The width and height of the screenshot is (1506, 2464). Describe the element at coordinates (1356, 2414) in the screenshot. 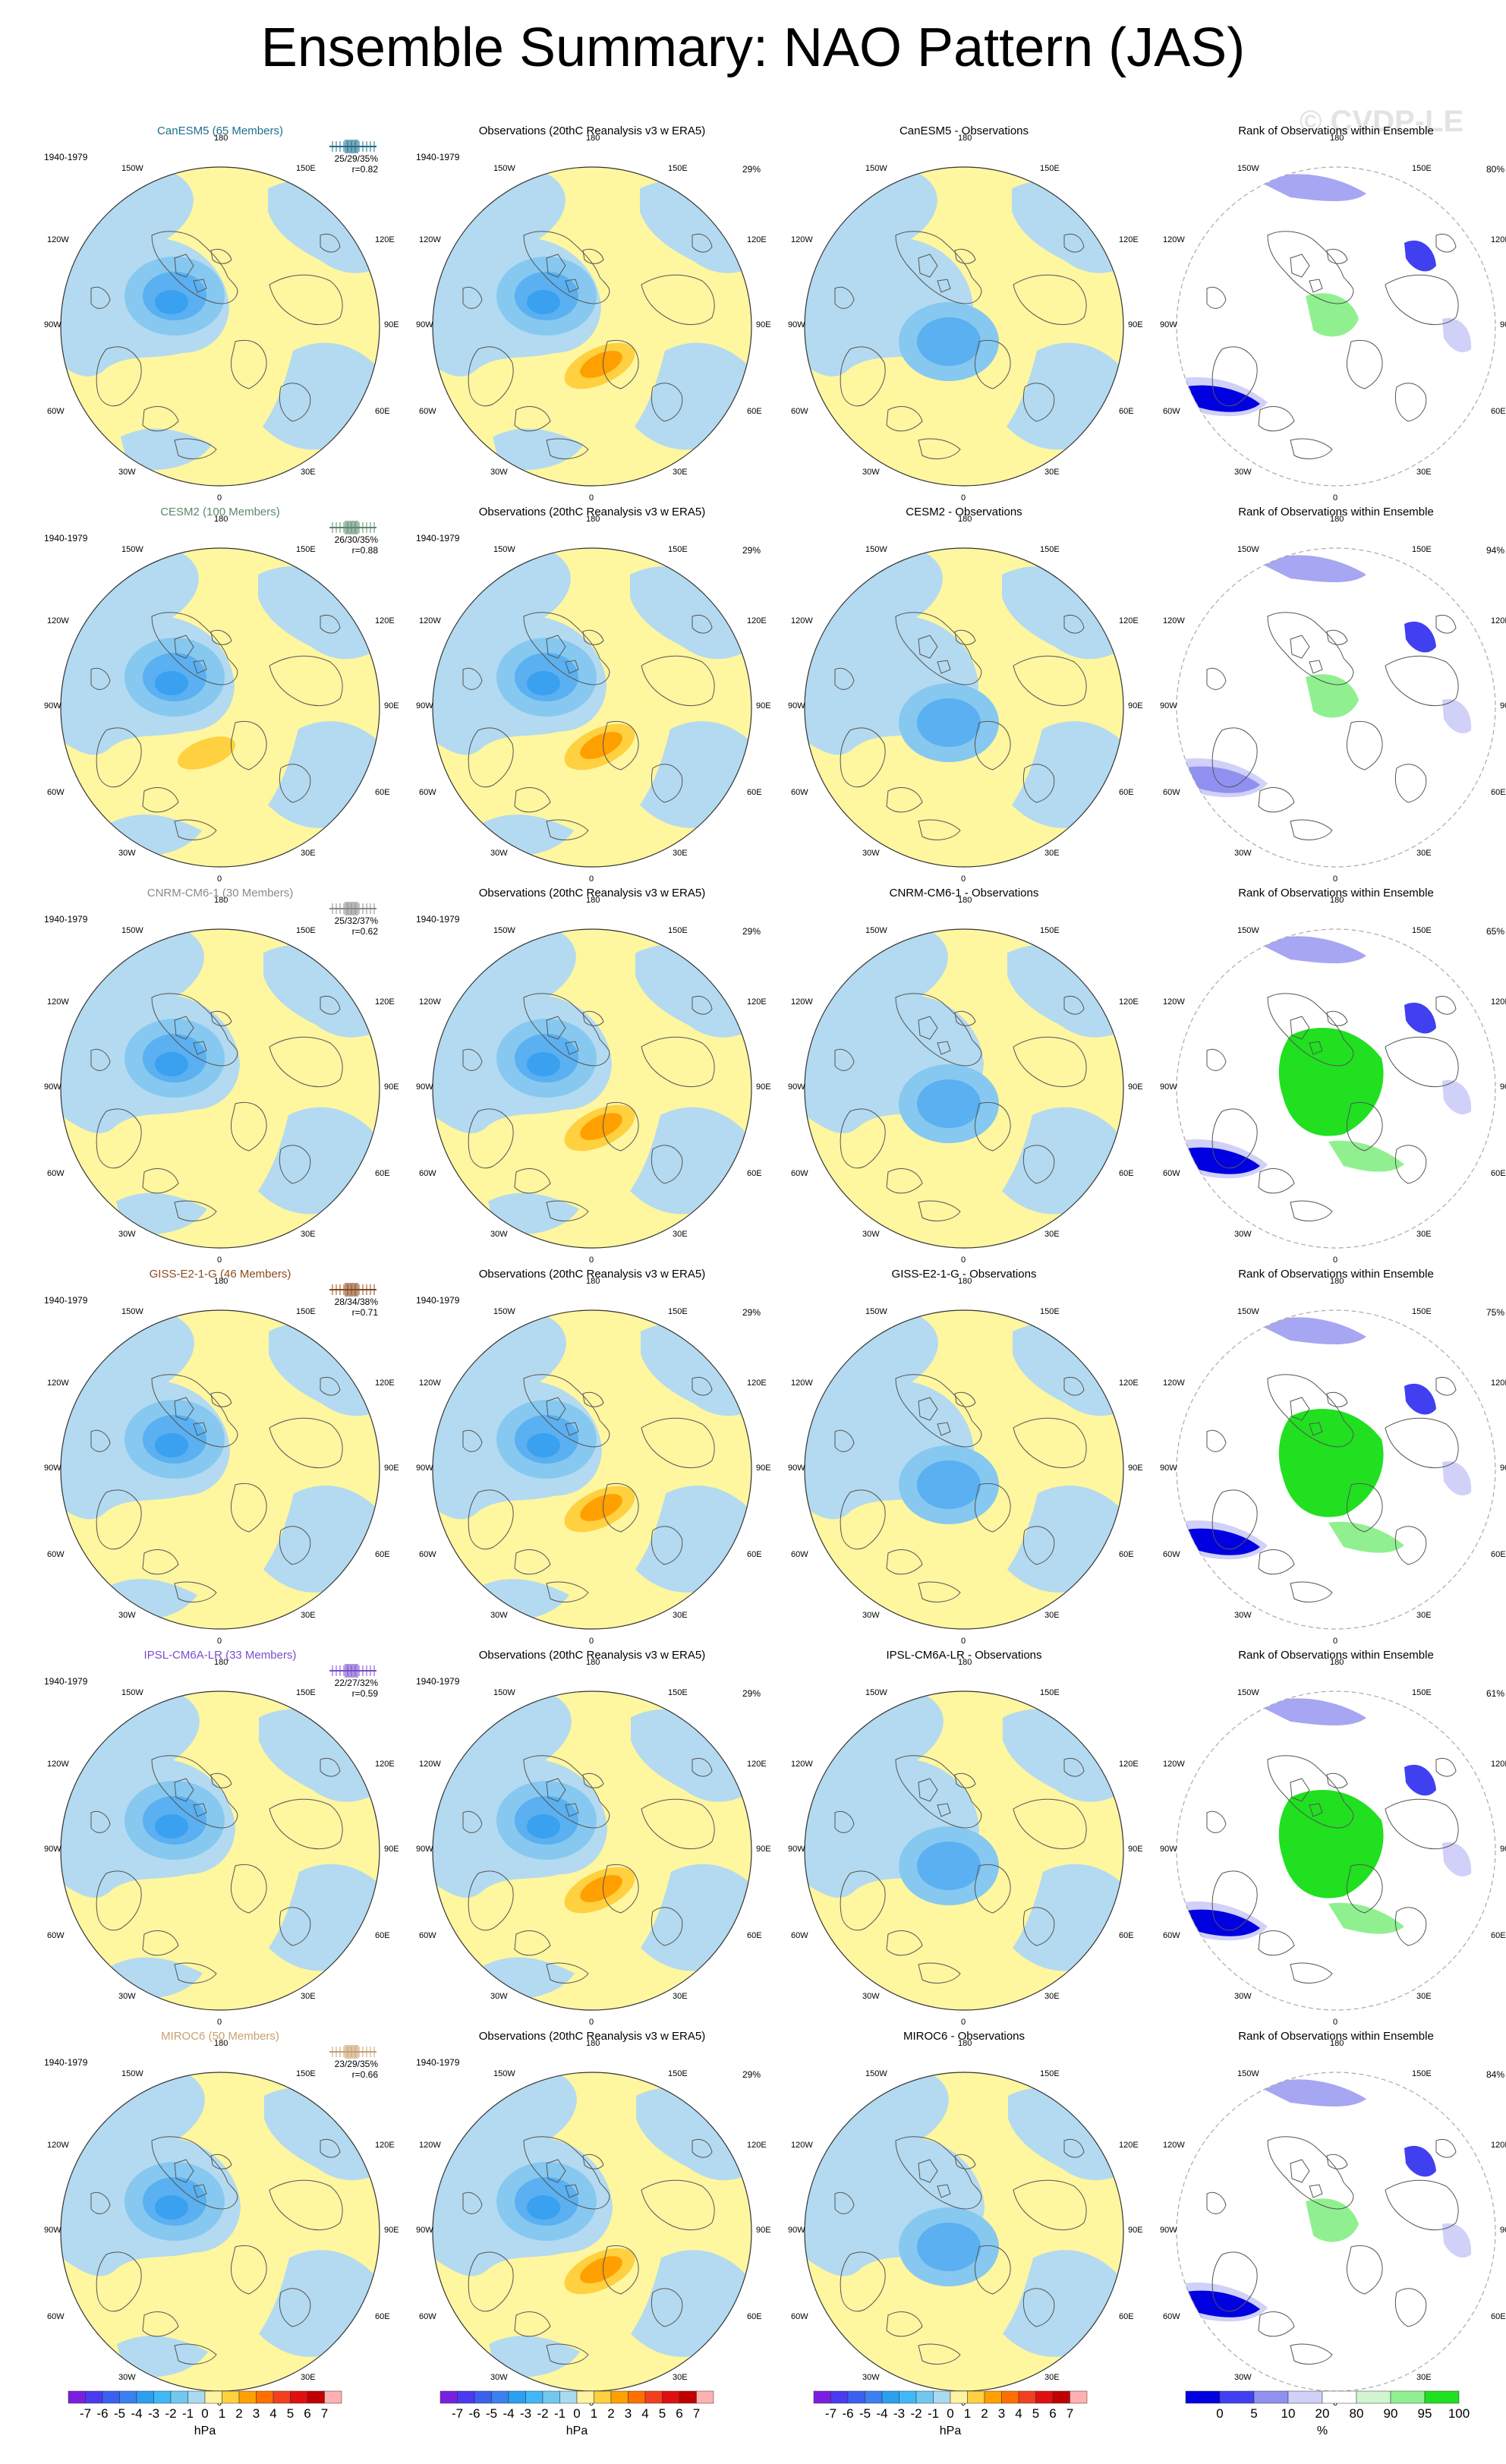

I see `colorbar-tick-label: 80` at that location.